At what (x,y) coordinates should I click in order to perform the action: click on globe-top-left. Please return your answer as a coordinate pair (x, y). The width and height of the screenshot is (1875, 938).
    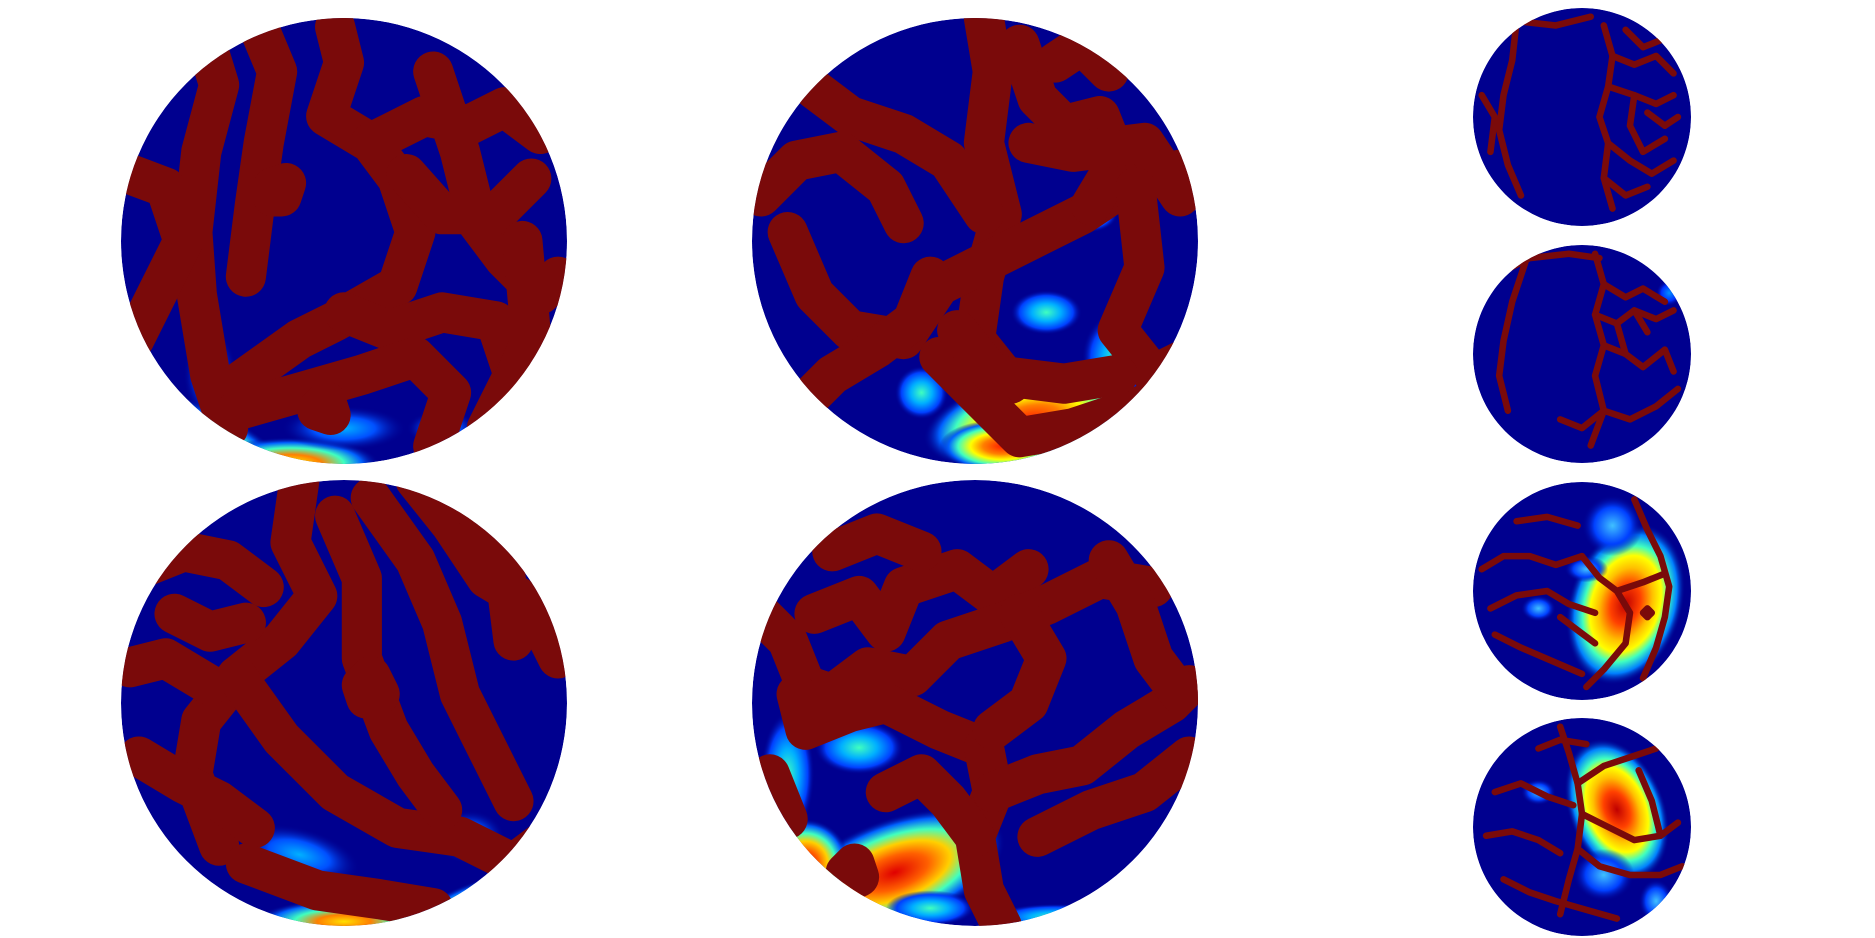
    Looking at the image, I should click on (344, 241).